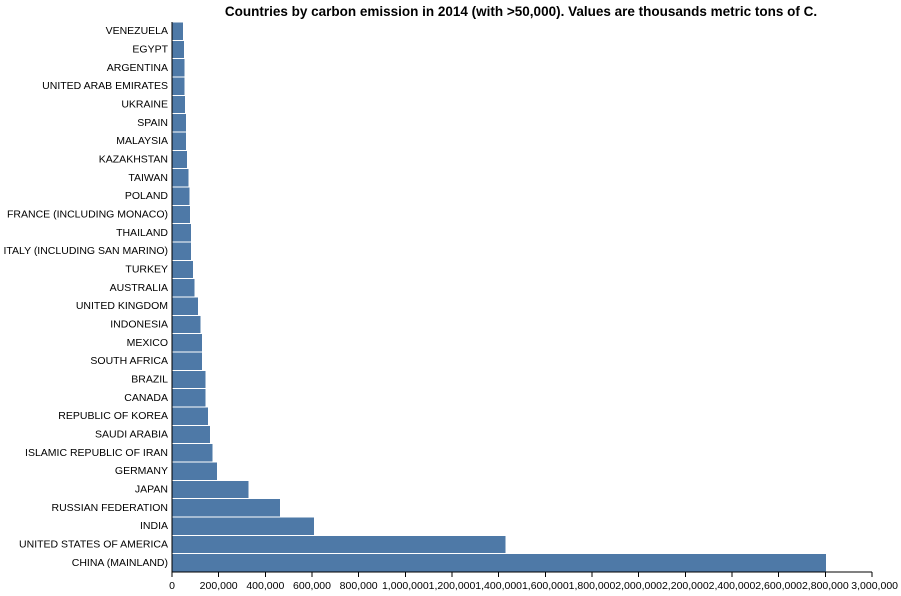  Describe the element at coordinates (144, 105) in the screenshot. I see `category-label-4: UKRAINE` at that location.